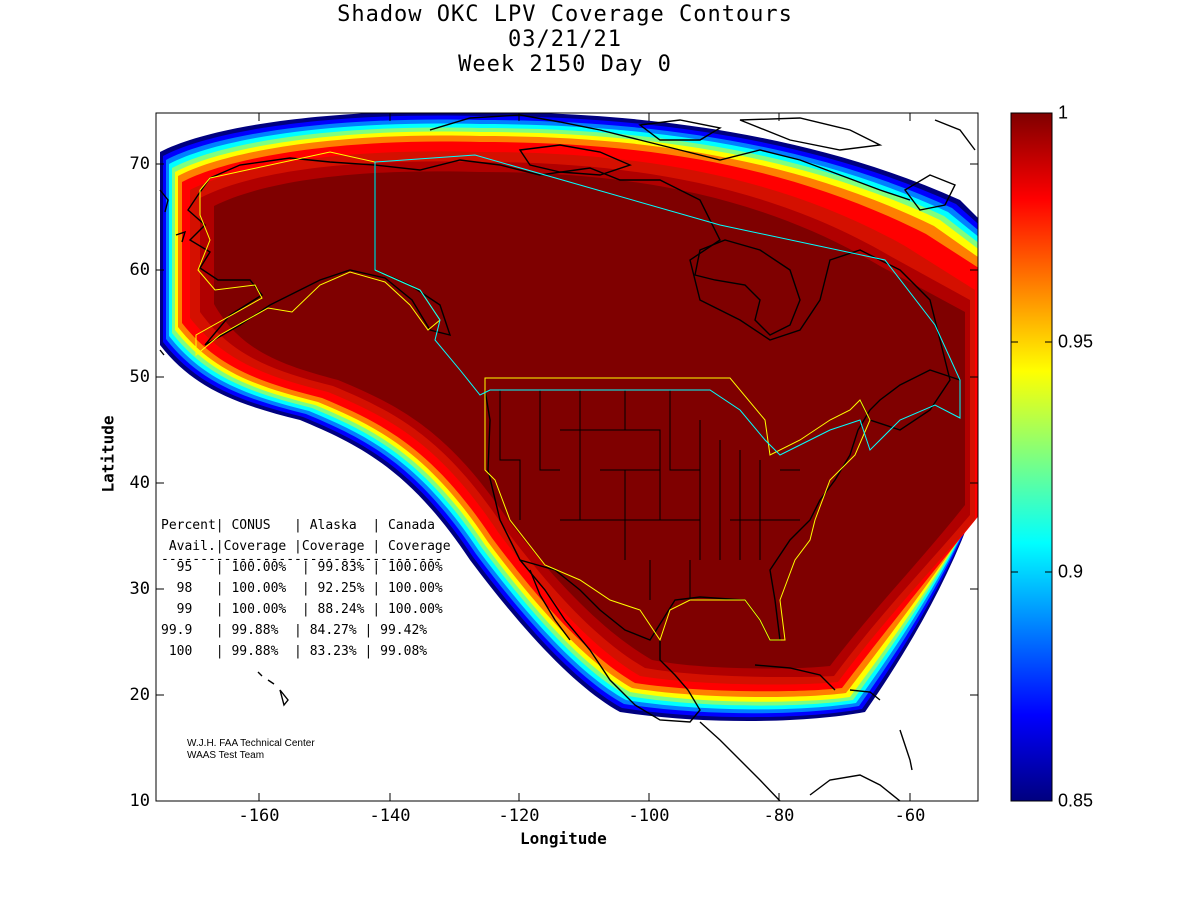 This screenshot has width=1200, height=900. Describe the element at coordinates (108, 454) in the screenshot. I see `y-axis-label: Latitude` at that location.